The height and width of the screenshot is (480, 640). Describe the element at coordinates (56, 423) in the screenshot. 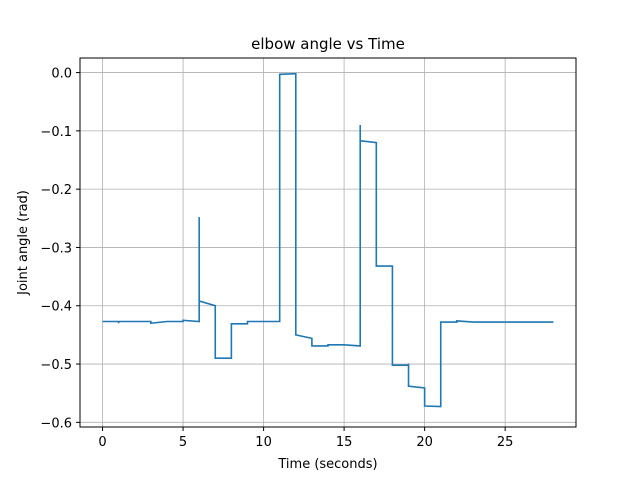

I see `y-tick-label: −0.6` at that location.